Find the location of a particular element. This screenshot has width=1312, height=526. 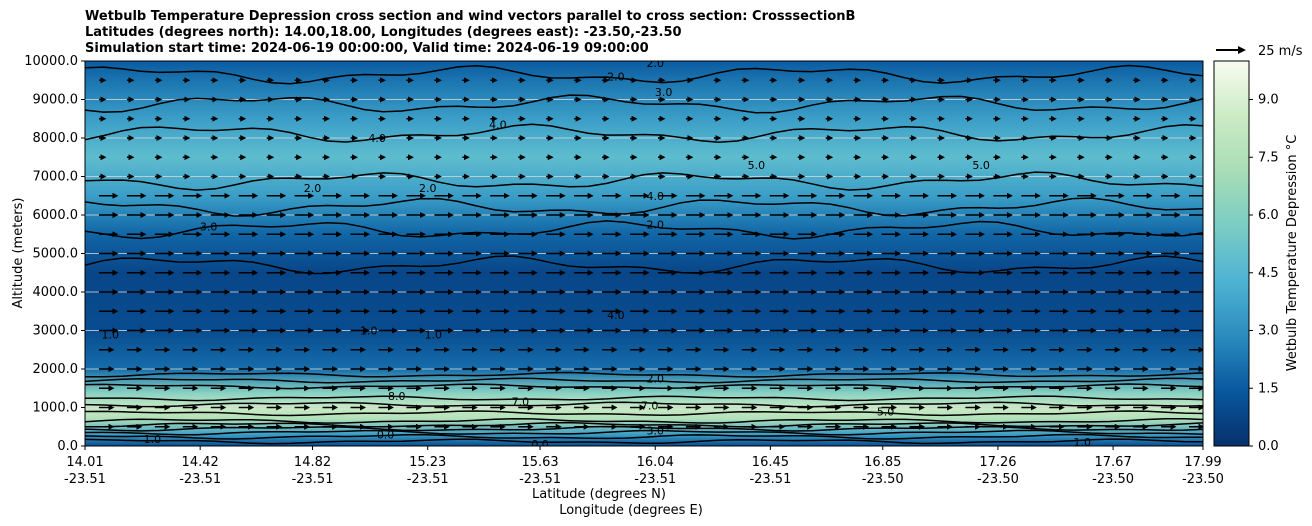

x-tick-label-lat: 16.45 is located at coordinates (770, 462).